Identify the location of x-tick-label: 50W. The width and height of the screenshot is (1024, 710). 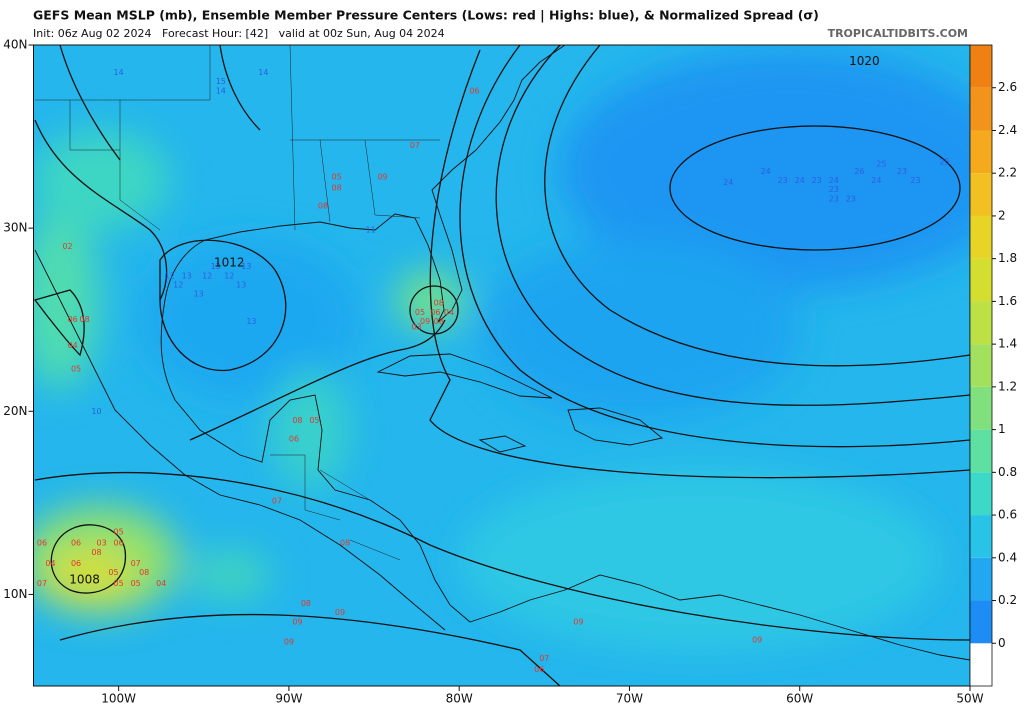
(969, 699).